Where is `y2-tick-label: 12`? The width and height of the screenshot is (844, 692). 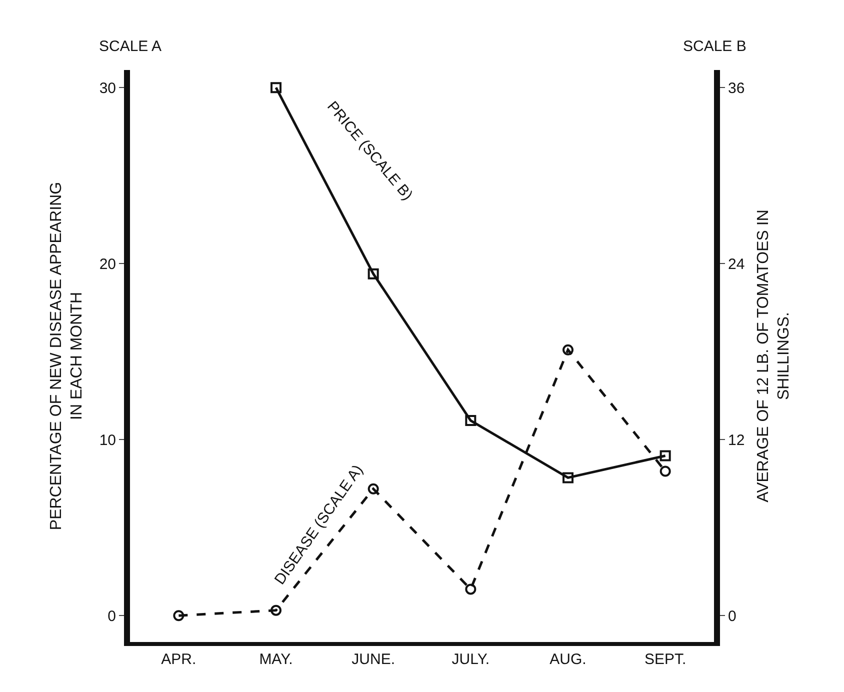 y2-tick-label: 12 is located at coordinates (736, 440).